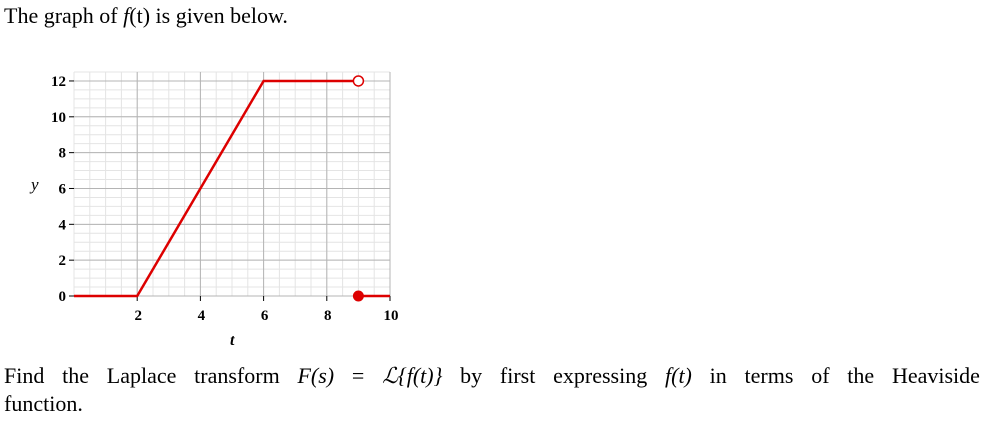 This screenshot has width=984, height=422. What do you see at coordinates (58, 118) in the screenshot?
I see `y-tick-label: 10` at bounding box center [58, 118].